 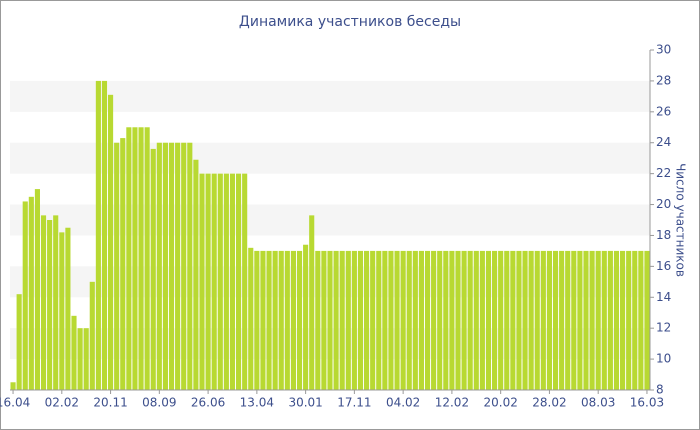 I want to click on x-tick-label: 20.11, so click(x=110, y=403).